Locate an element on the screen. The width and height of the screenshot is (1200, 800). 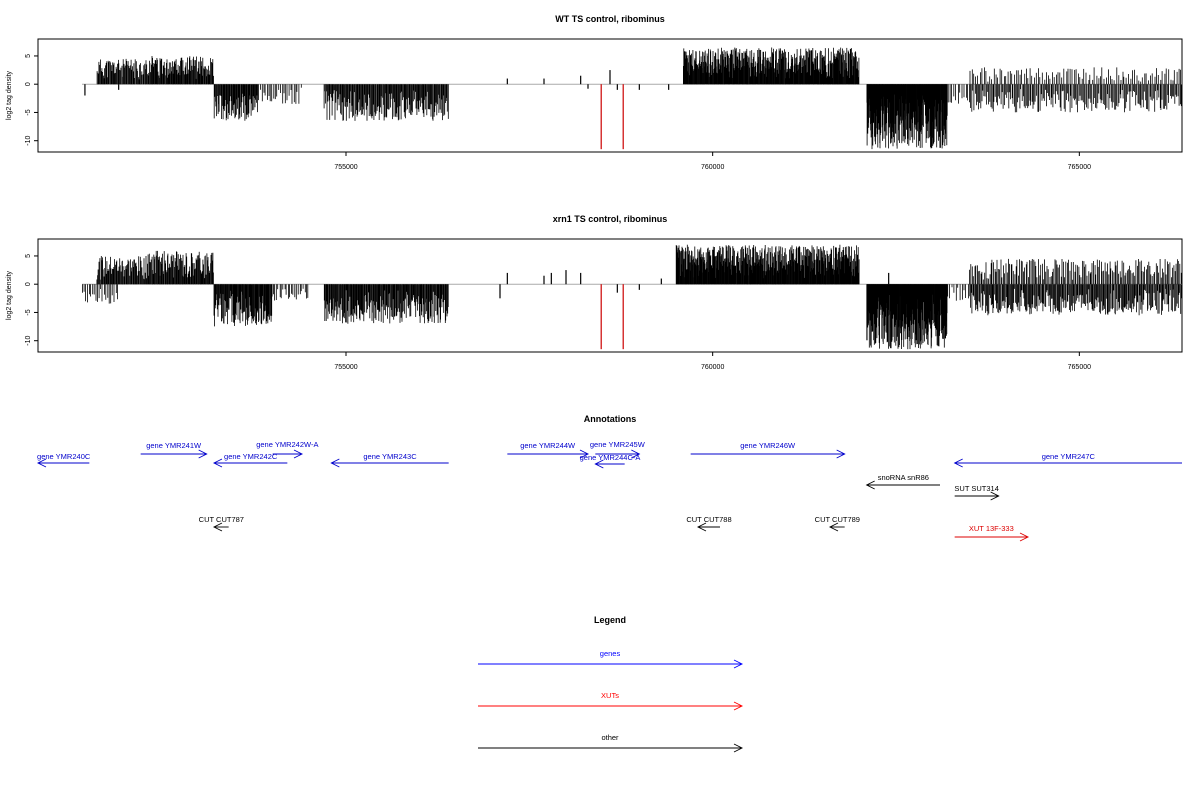
legend-label: other is located at coordinates (610, 737).